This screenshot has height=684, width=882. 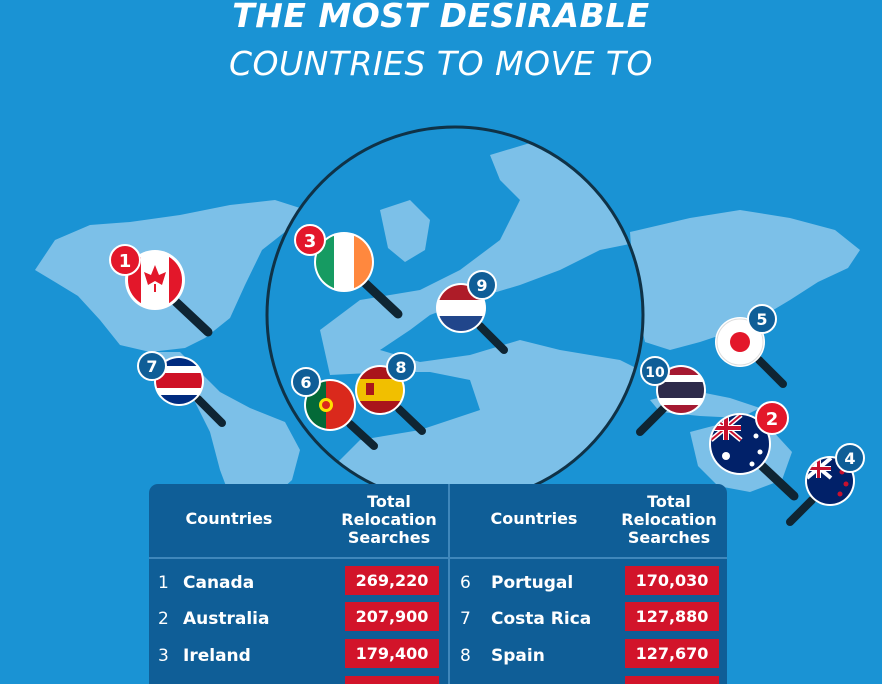 What do you see at coordinates (672, 616) in the screenshot?
I see `row-searches: 127,880` at bounding box center [672, 616].